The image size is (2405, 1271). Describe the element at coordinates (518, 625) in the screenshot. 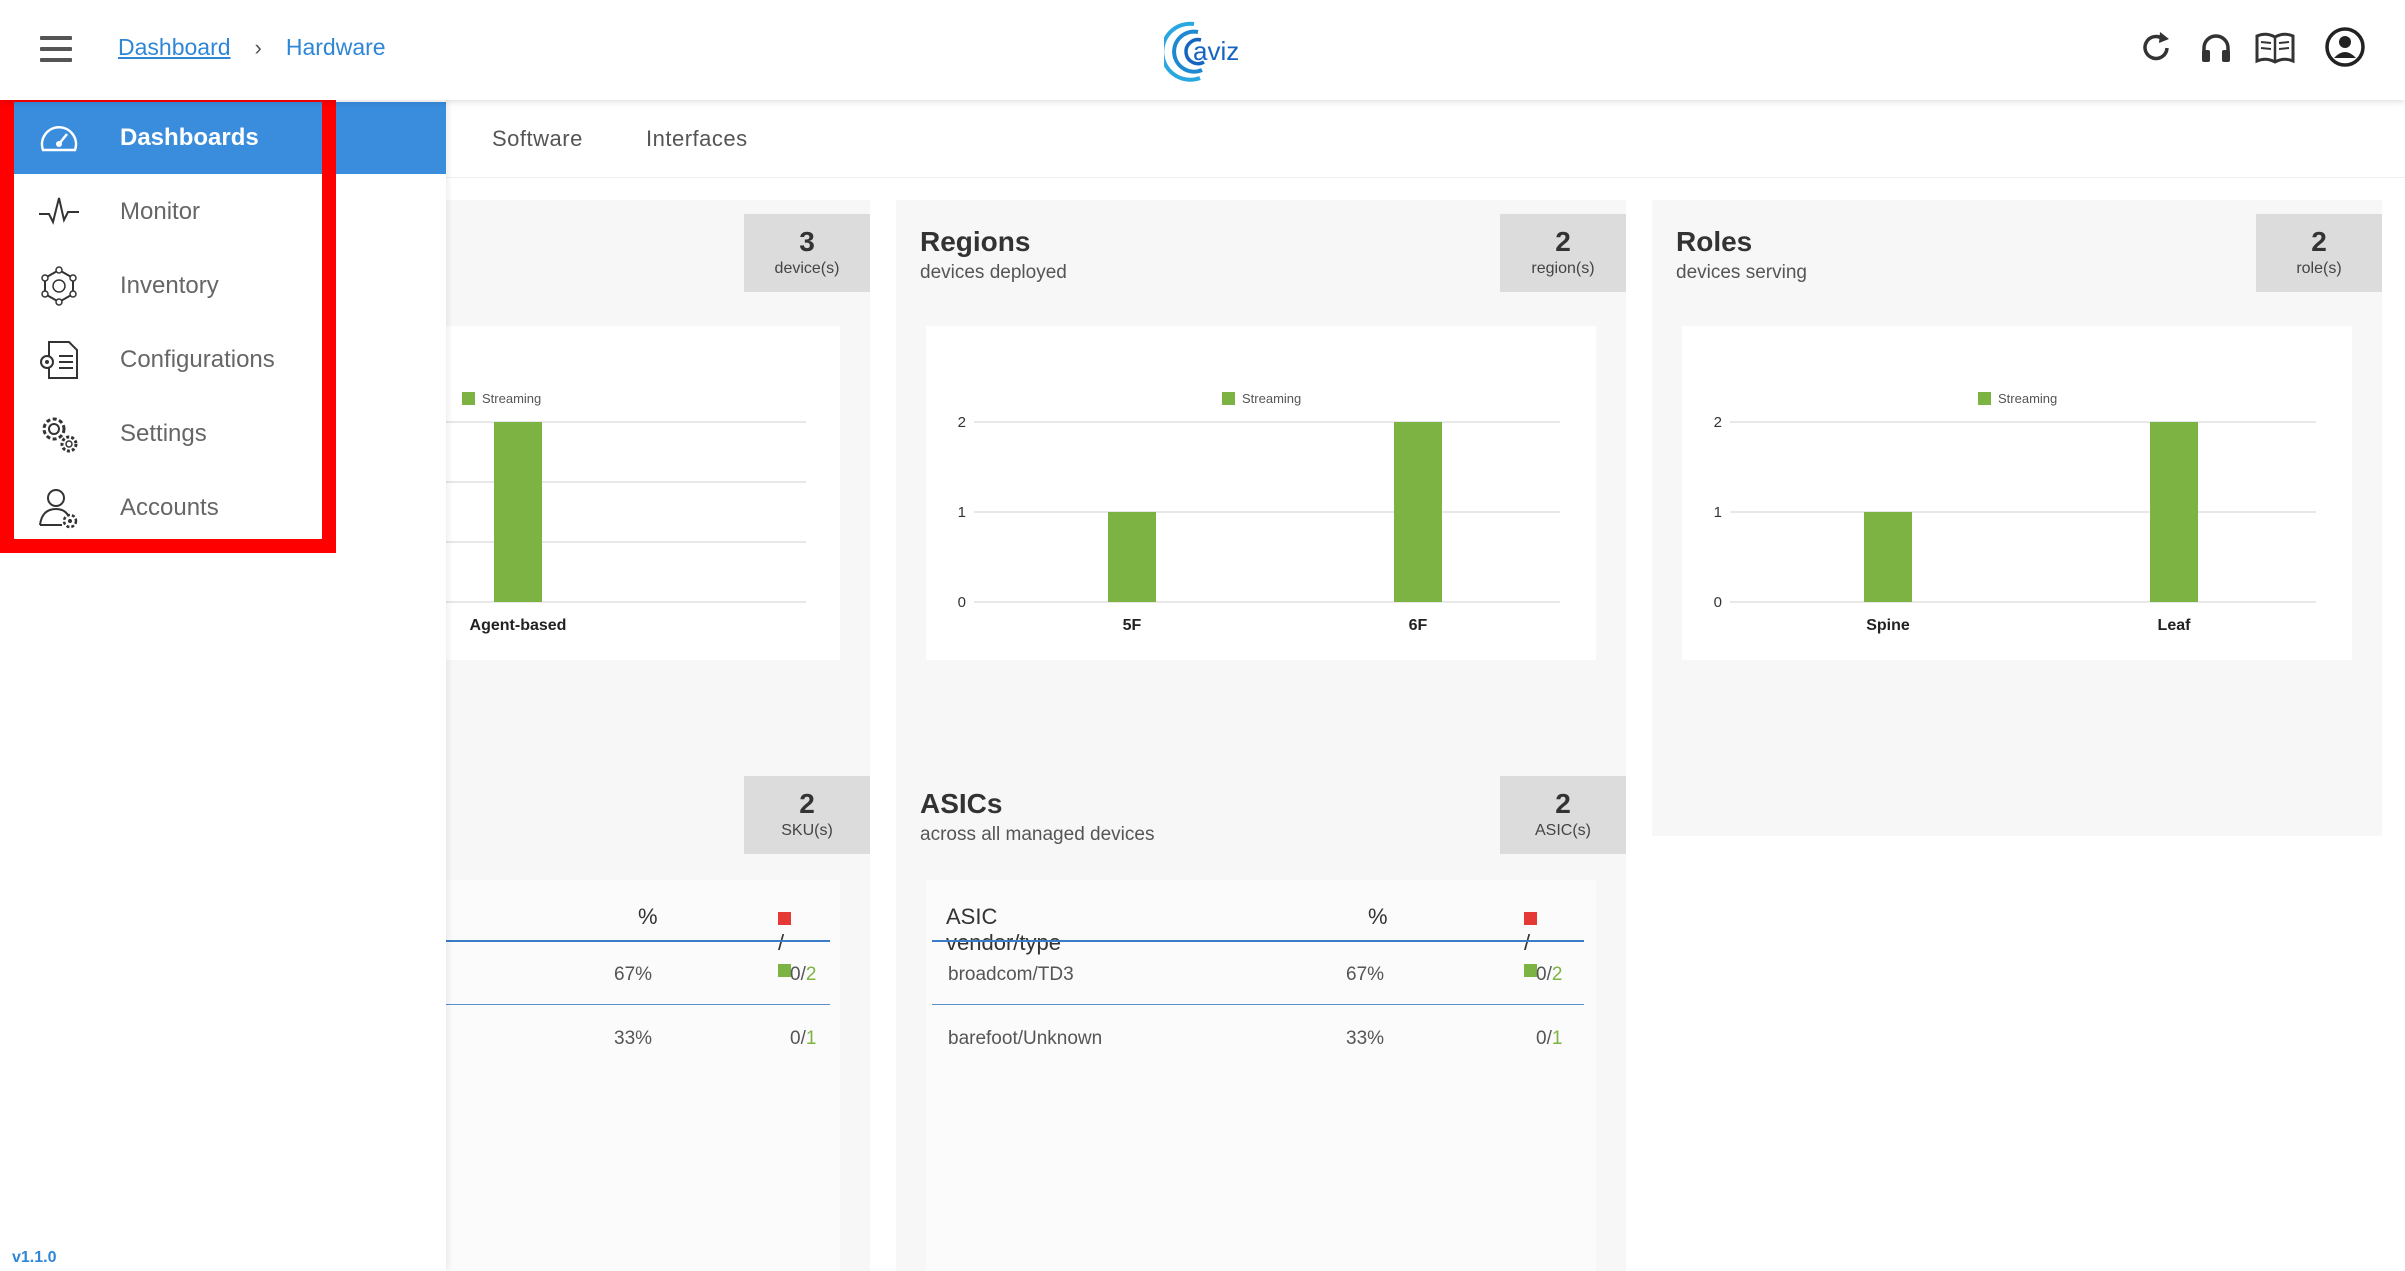

I see `x-category-label: Agent-based` at that location.